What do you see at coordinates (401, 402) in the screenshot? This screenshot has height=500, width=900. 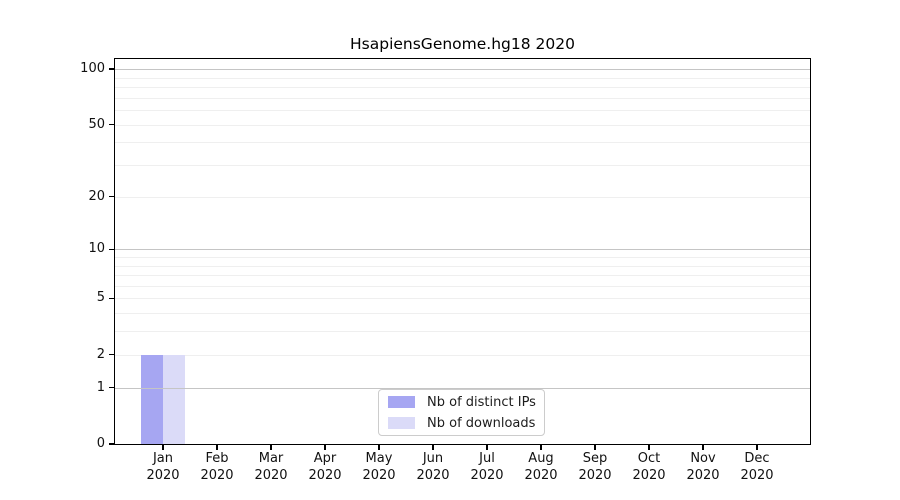 I see `legend-swatch-distinct-ips` at bounding box center [401, 402].